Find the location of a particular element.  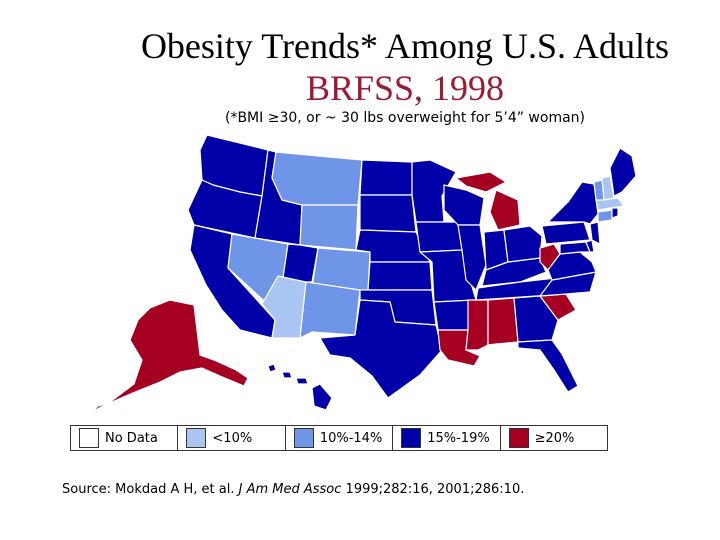

state-ME is located at coordinates (623, 172).